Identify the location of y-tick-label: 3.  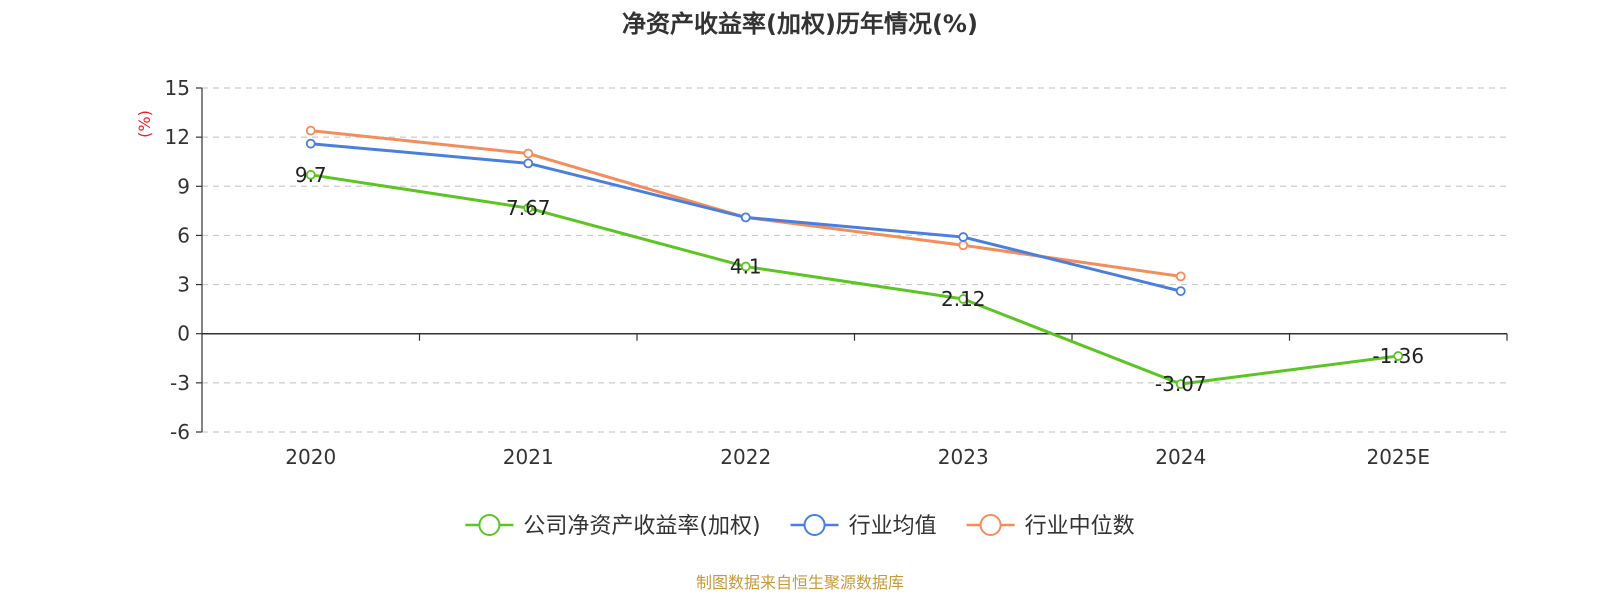
(183, 285).